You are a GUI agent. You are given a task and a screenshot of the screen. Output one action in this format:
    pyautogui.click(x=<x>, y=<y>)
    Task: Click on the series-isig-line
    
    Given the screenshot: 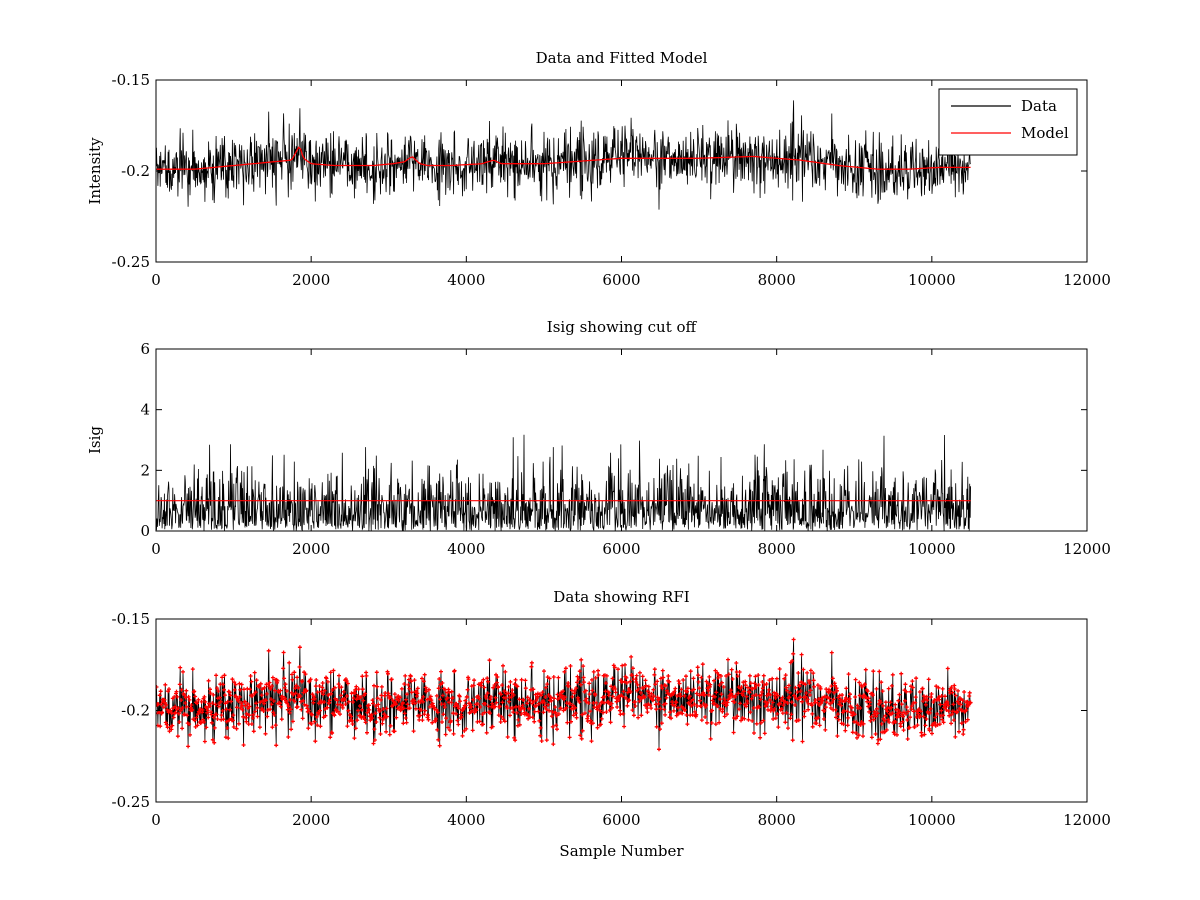 What is the action you would take?
    pyautogui.click(x=563, y=482)
    